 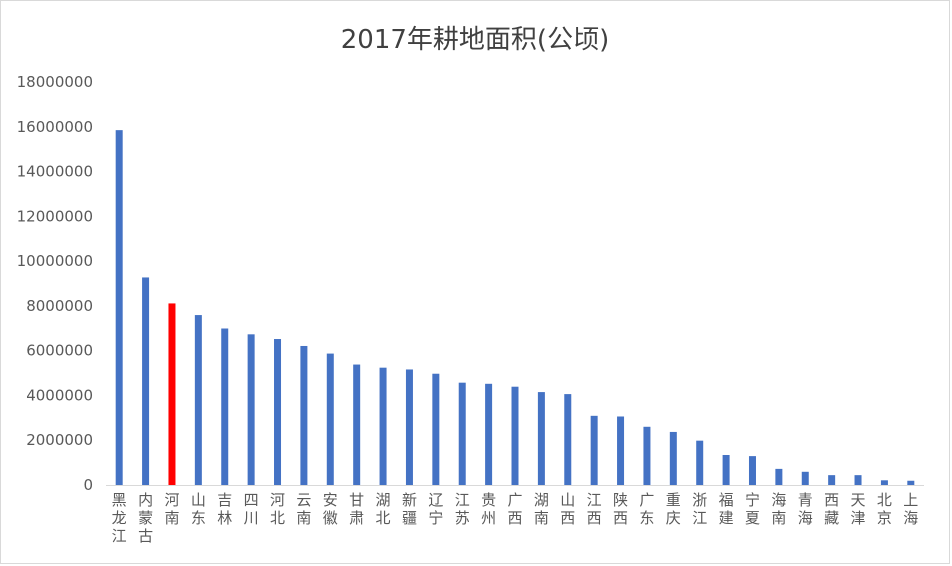 What do you see at coordinates (224, 509) in the screenshot?
I see `x-tick-label: 吉林` at bounding box center [224, 509].